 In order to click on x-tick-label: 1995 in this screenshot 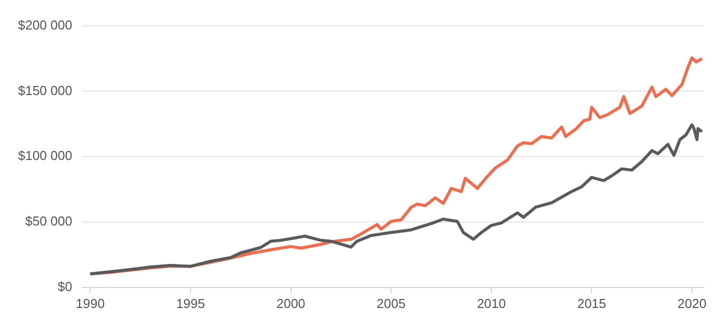, I will do `click(190, 303)`.